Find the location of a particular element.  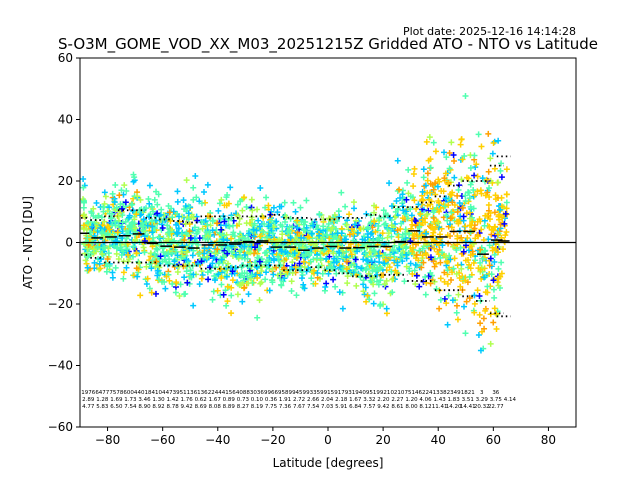

bin-stat: 8.08 is located at coordinates (215, 407).